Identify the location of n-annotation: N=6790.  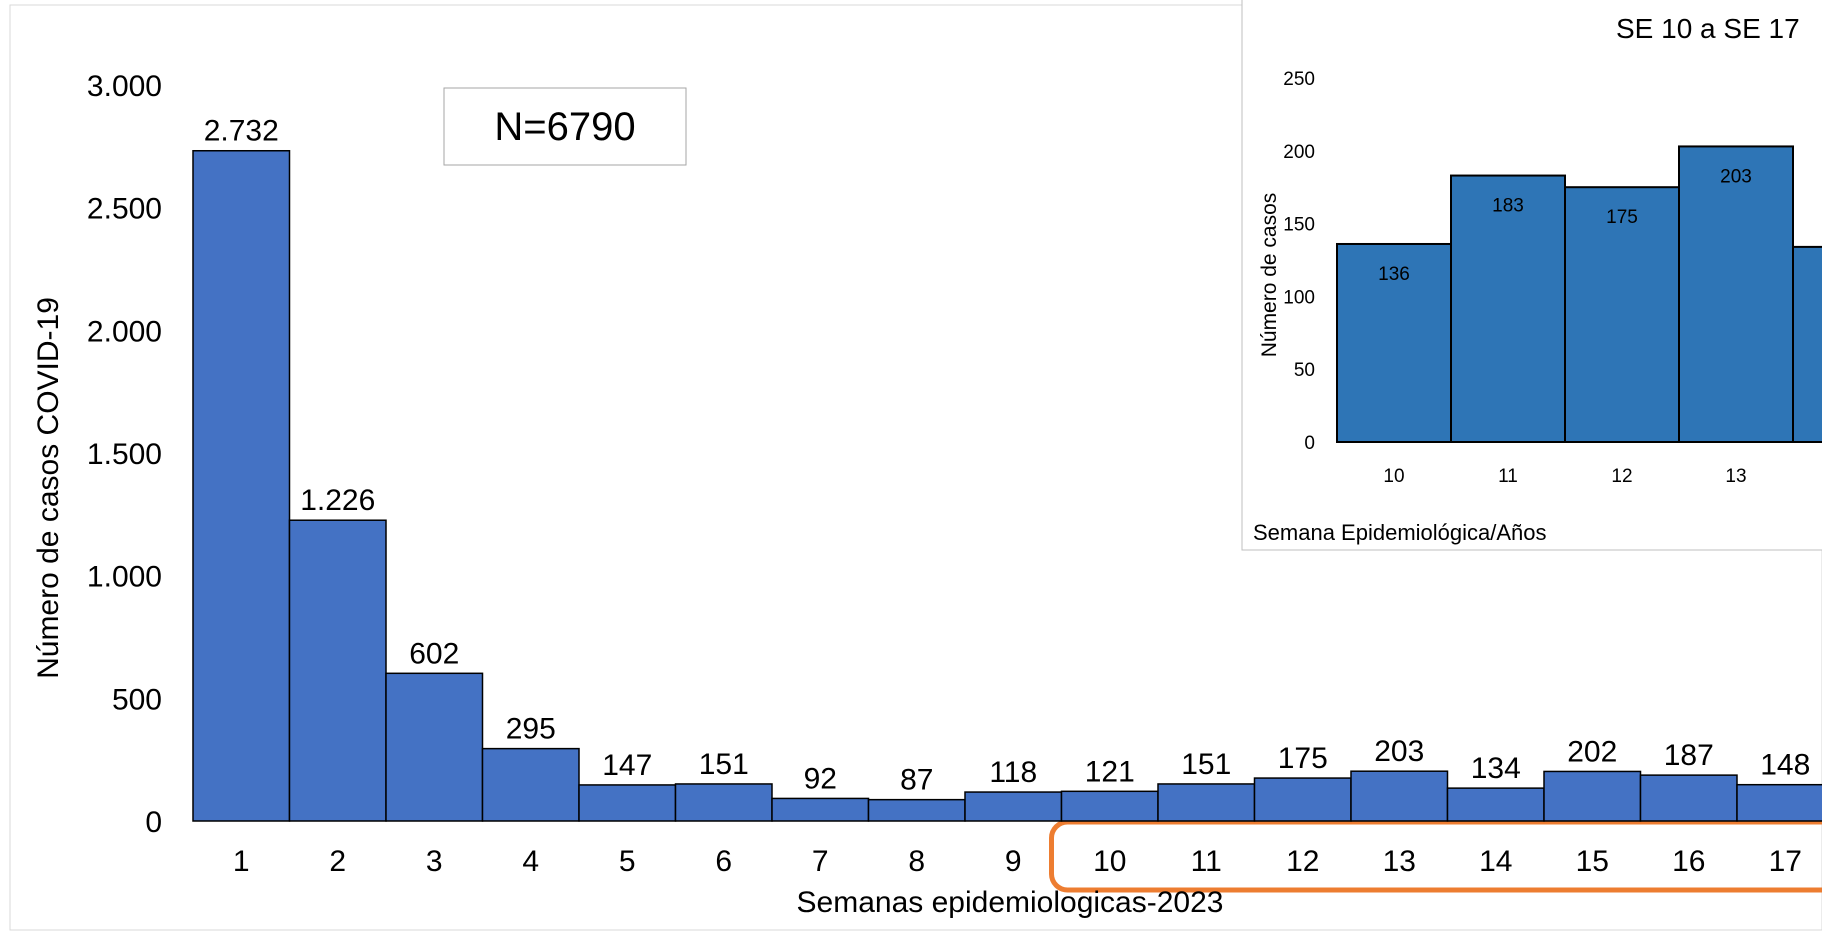
(565, 126).